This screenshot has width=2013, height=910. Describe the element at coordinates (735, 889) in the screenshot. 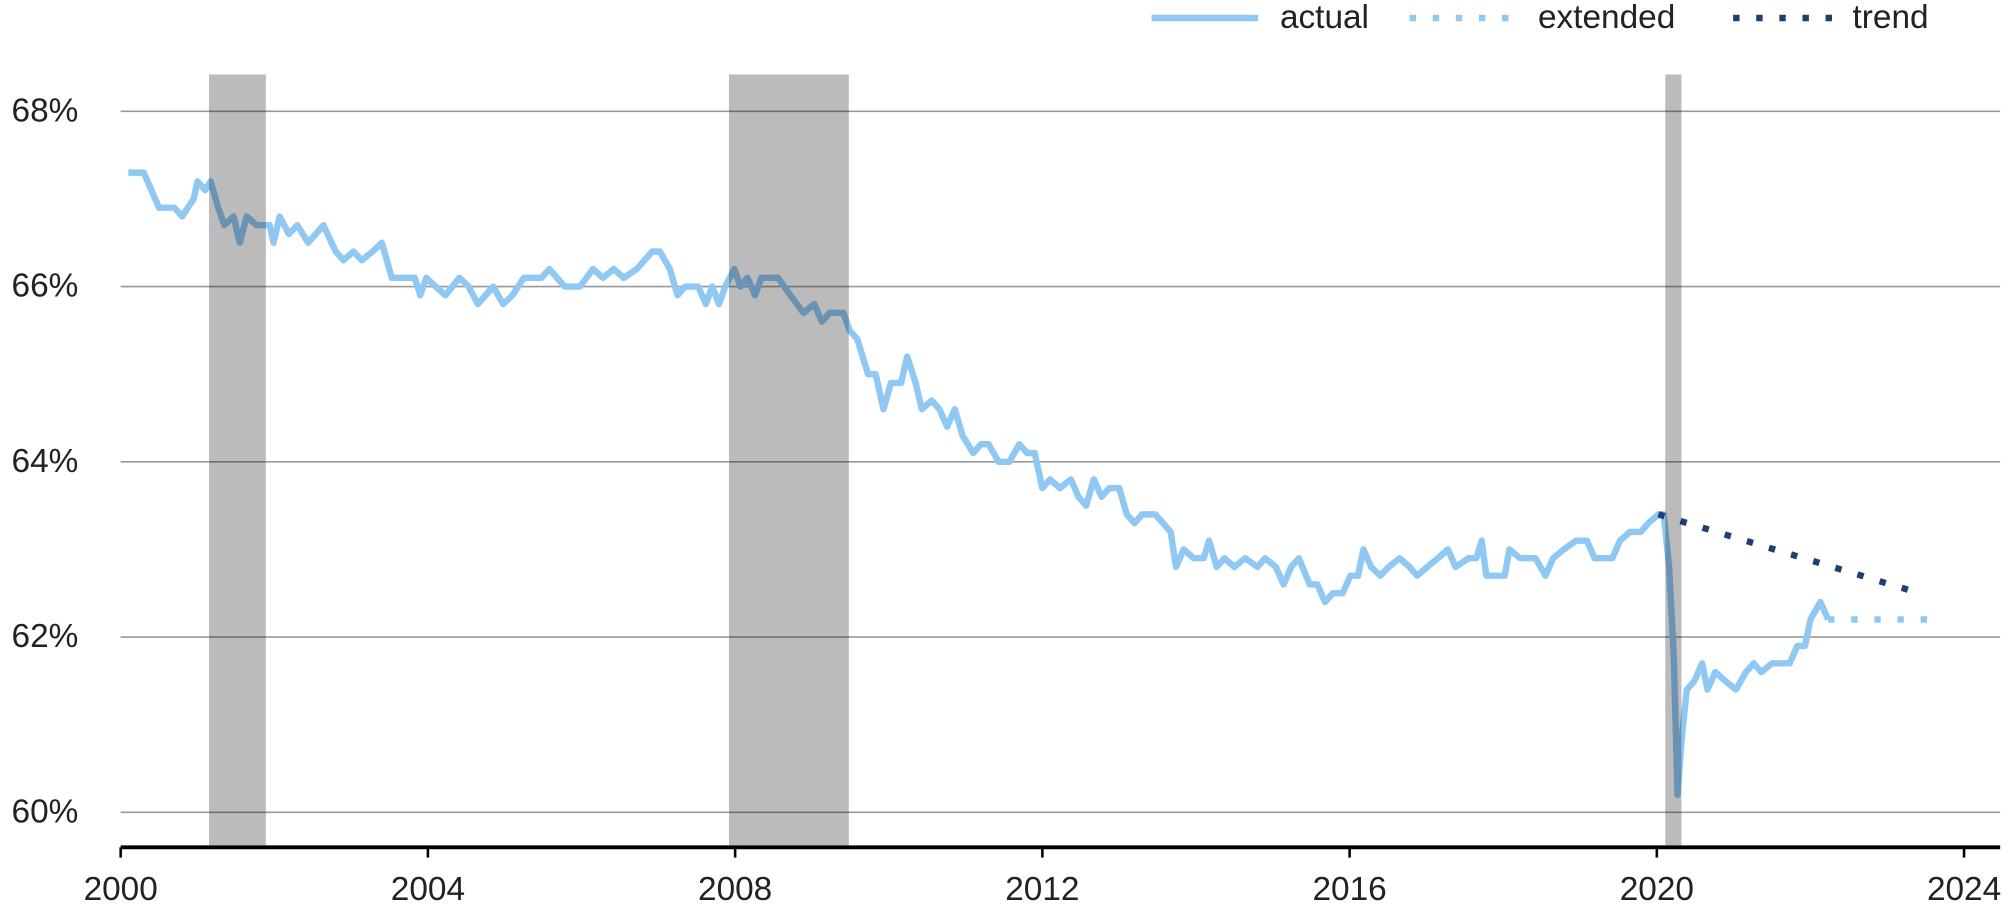

I see `x-tick-label: 2008` at that location.